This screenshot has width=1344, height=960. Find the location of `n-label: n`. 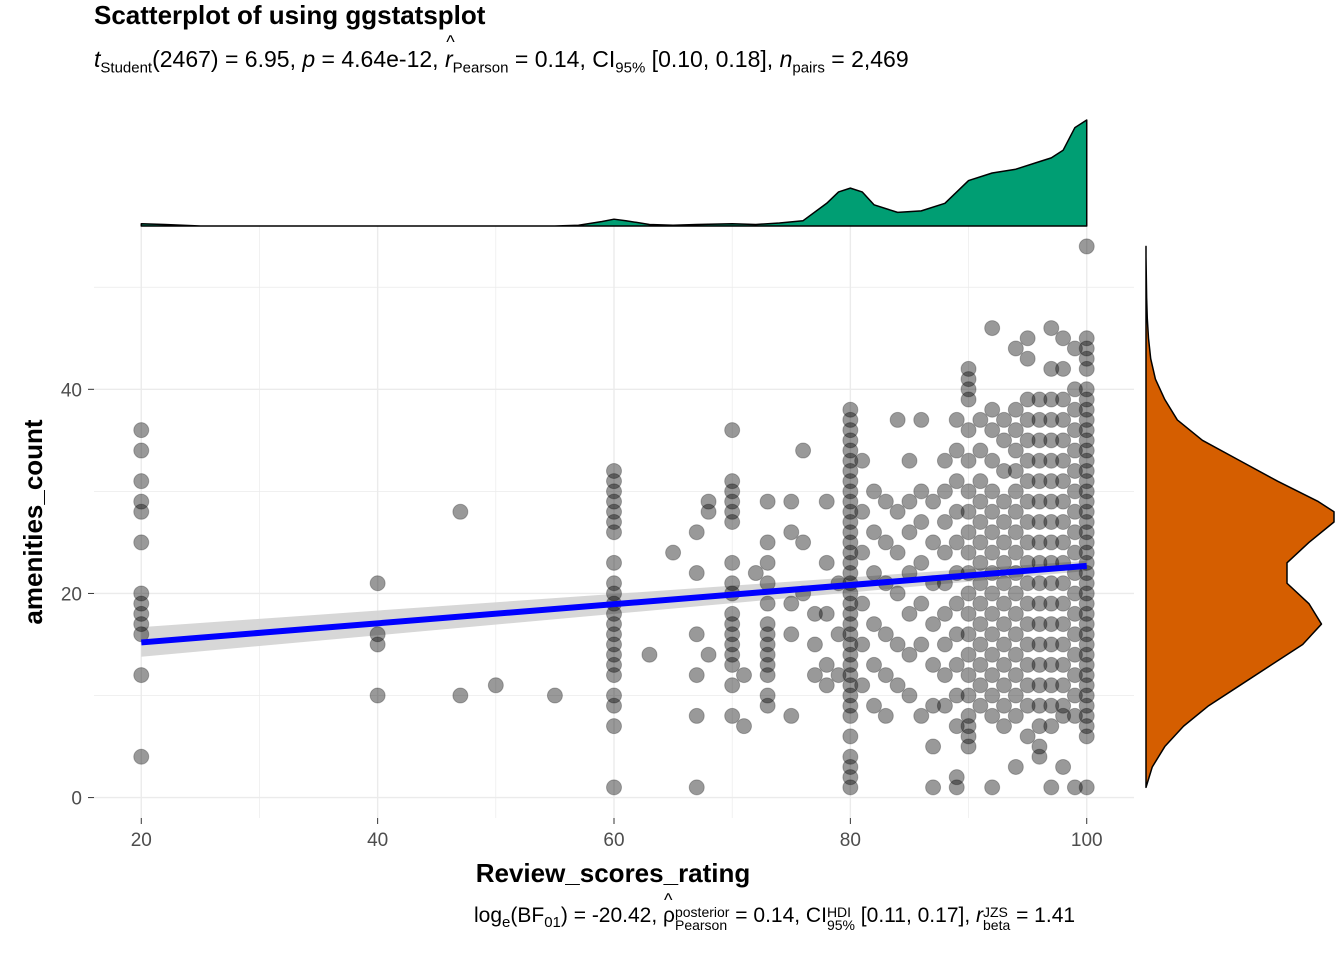

n-label: n is located at coordinates (786, 59).